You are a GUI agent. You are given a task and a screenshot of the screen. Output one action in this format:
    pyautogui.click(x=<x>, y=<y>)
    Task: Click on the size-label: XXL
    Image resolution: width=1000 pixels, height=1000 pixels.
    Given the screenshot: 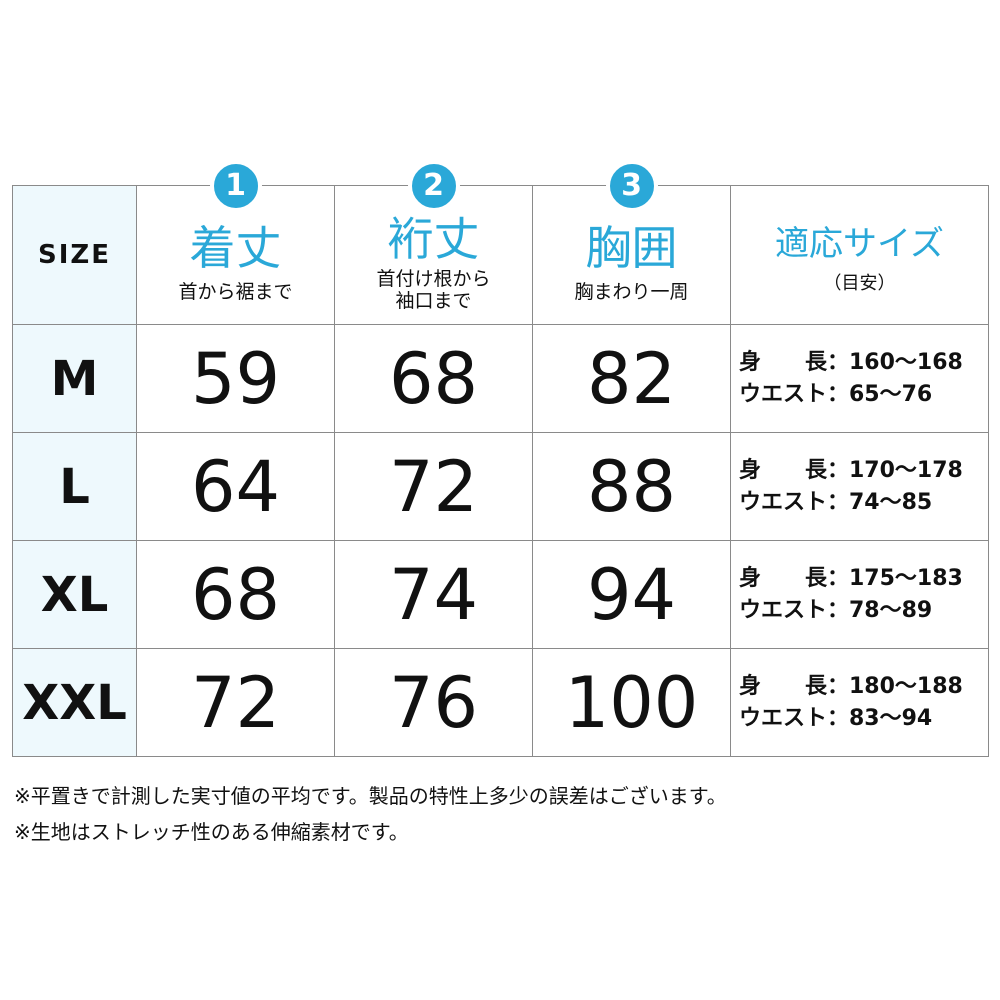 What is the action you would take?
    pyautogui.click(x=74, y=702)
    